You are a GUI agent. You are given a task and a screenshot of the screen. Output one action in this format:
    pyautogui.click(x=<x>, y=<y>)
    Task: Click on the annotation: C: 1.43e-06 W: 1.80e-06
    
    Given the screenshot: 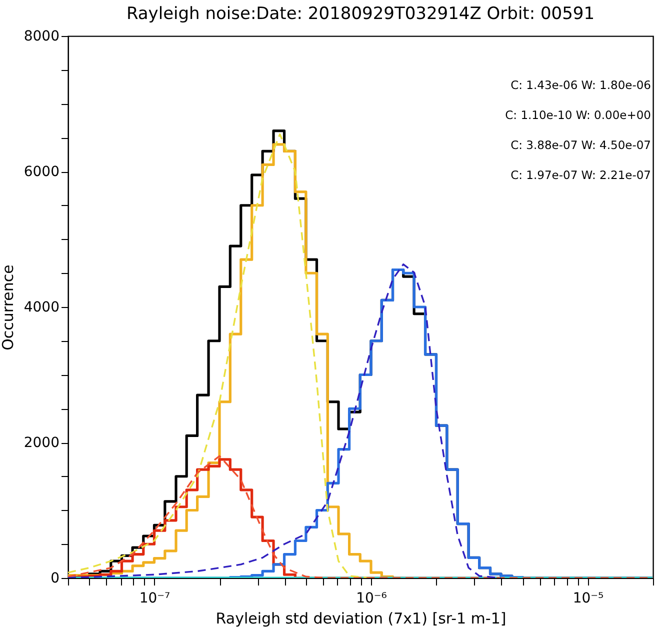 What is the action you would take?
    pyautogui.click(x=580, y=85)
    